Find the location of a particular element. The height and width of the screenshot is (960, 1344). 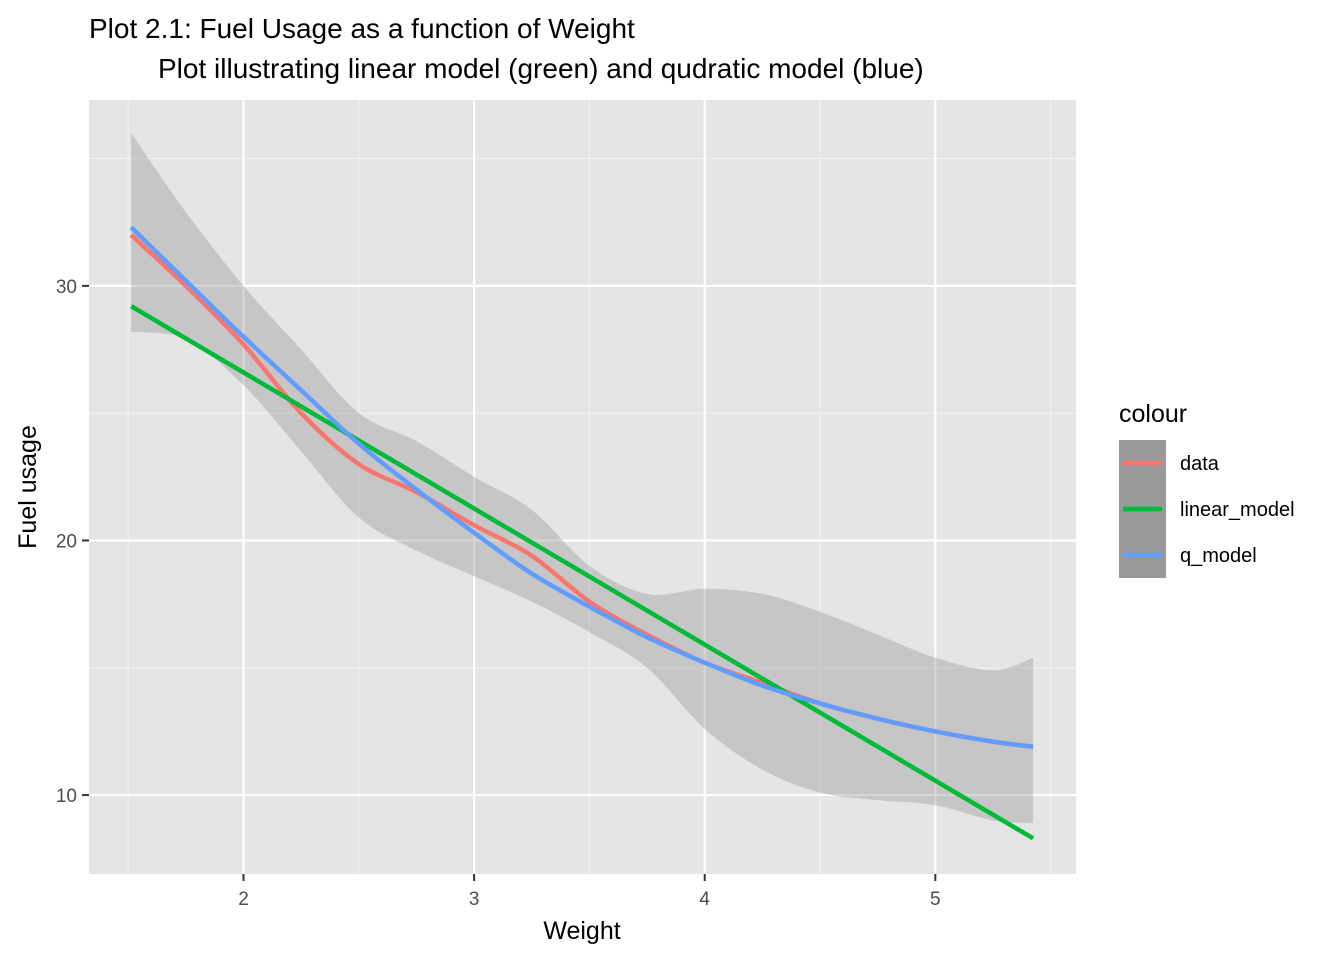

x-axis-title: Weight is located at coordinates (581, 931).